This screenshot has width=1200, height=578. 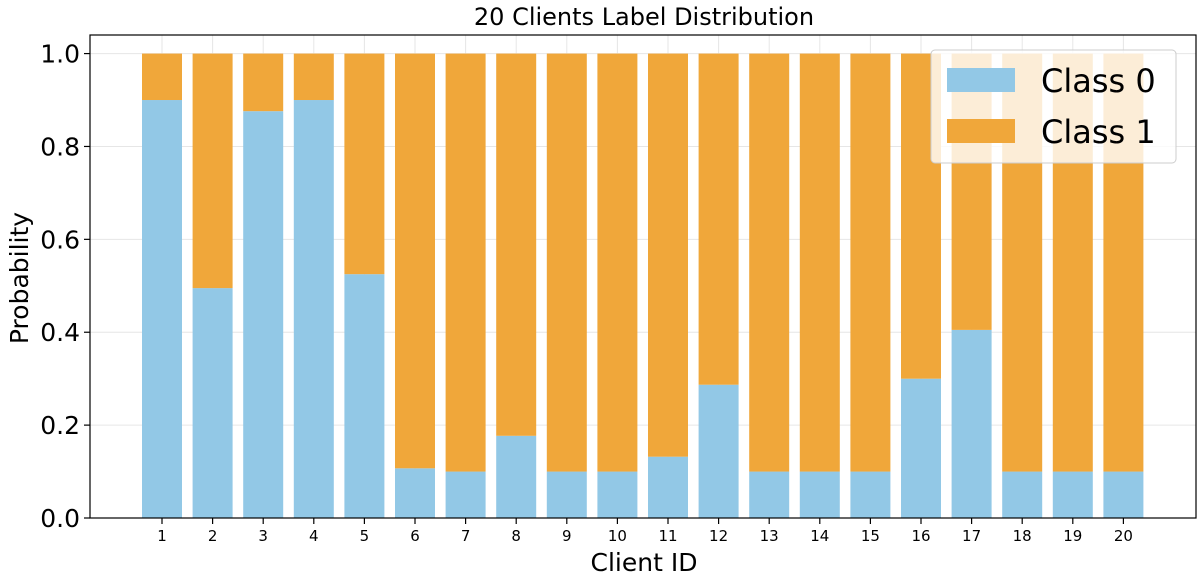 What do you see at coordinates (819, 536) in the screenshot?
I see `x-tick-label: 14` at bounding box center [819, 536].